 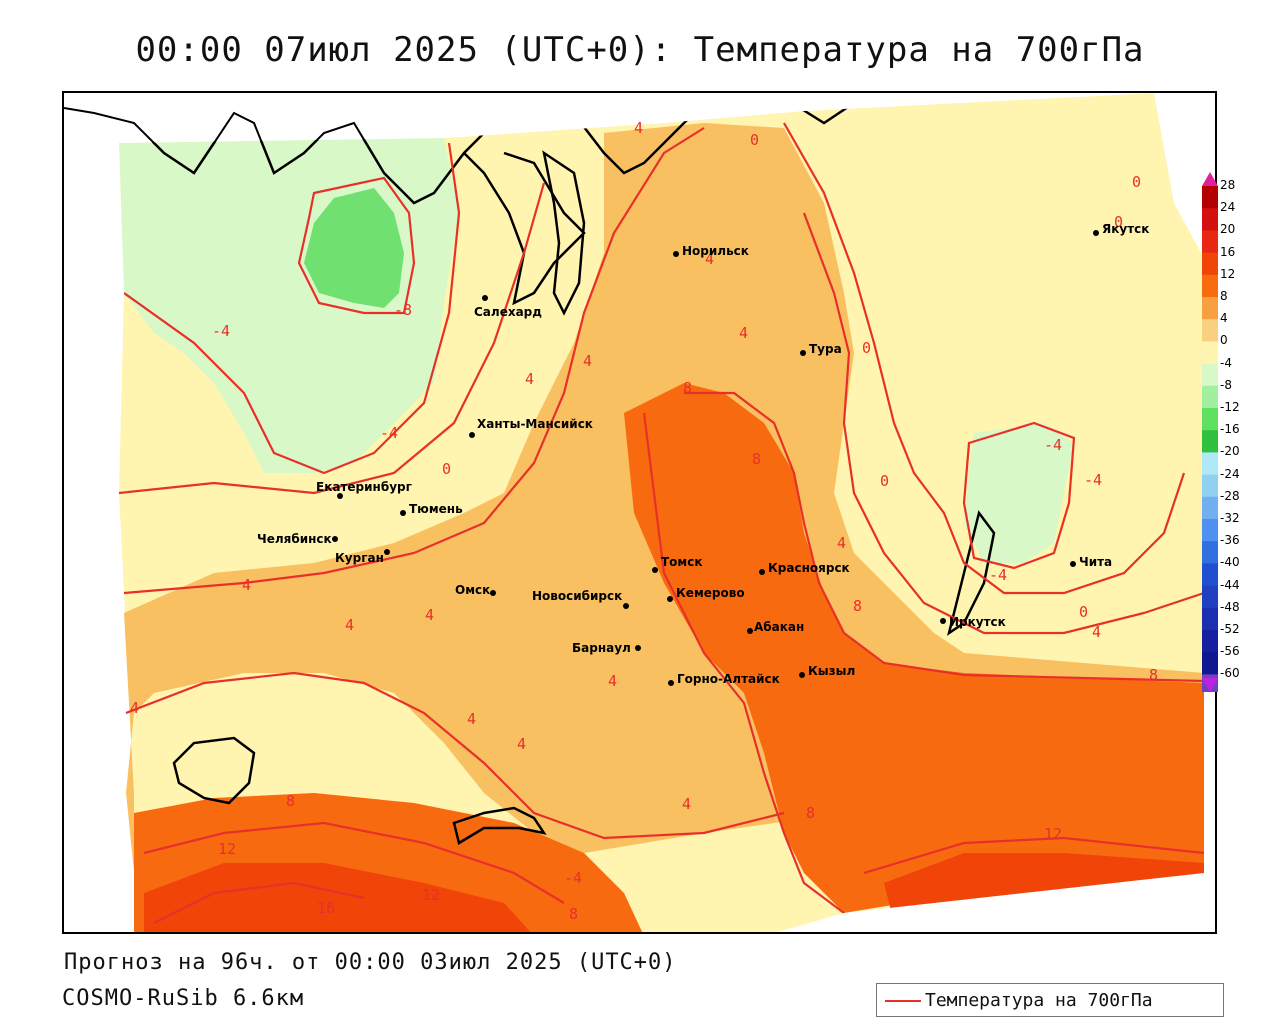 I want to click on legend-line-swatch, so click(x=903, y=1001).